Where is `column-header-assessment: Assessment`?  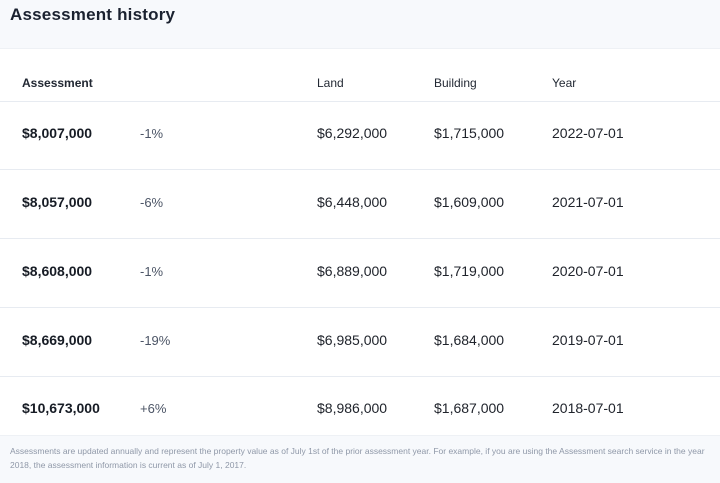
column-header-assessment: Assessment is located at coordinates (57, 83).